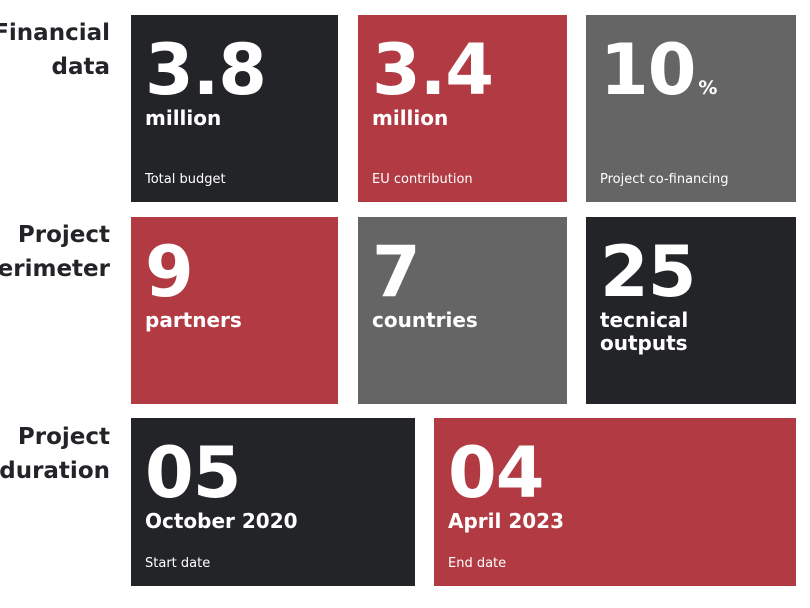 The image size is (810, 608). Describe the element at coordinates (193, 320) in the screenshot. I see `stat-unit: partners` at that location.